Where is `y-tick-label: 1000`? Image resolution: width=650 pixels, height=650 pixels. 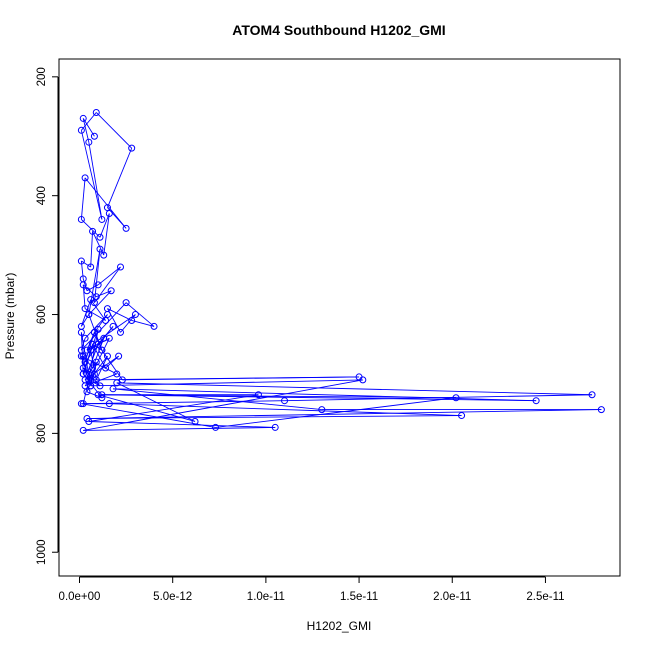
y-tick-label: 1000 is located at coordinates (42, 552).